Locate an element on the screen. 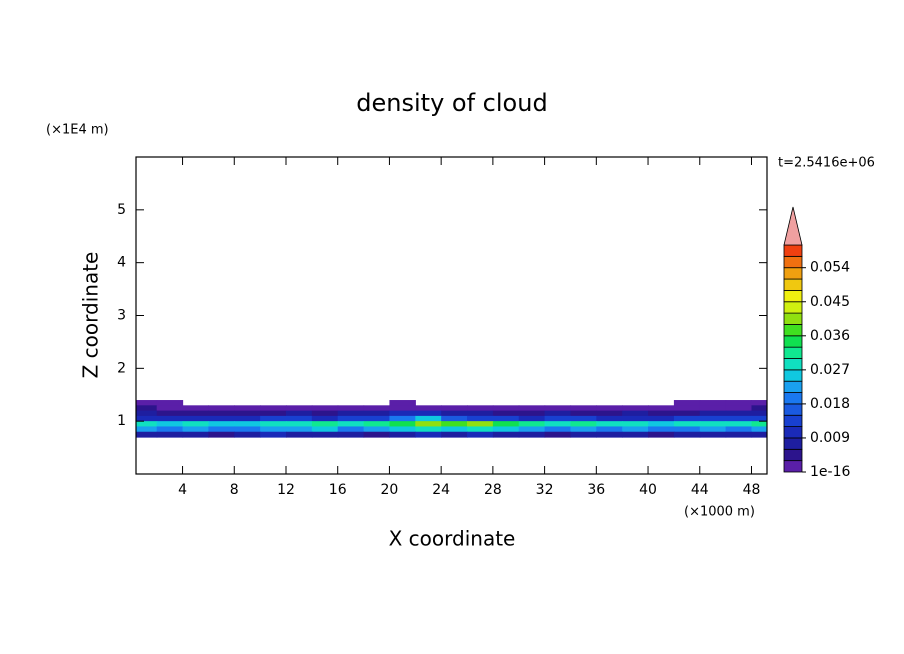 The width and height of the screenshot is (904, 654). y-tick-label: 4 is located at coordinates (121, 263).